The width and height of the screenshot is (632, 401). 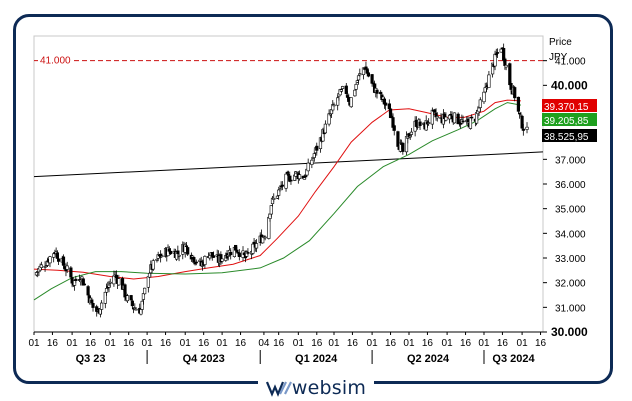 What do you see at coordinates (570, 284) in the screenshot?
I see `y-tick-label: 32.000` at bounding box center [570, 284].